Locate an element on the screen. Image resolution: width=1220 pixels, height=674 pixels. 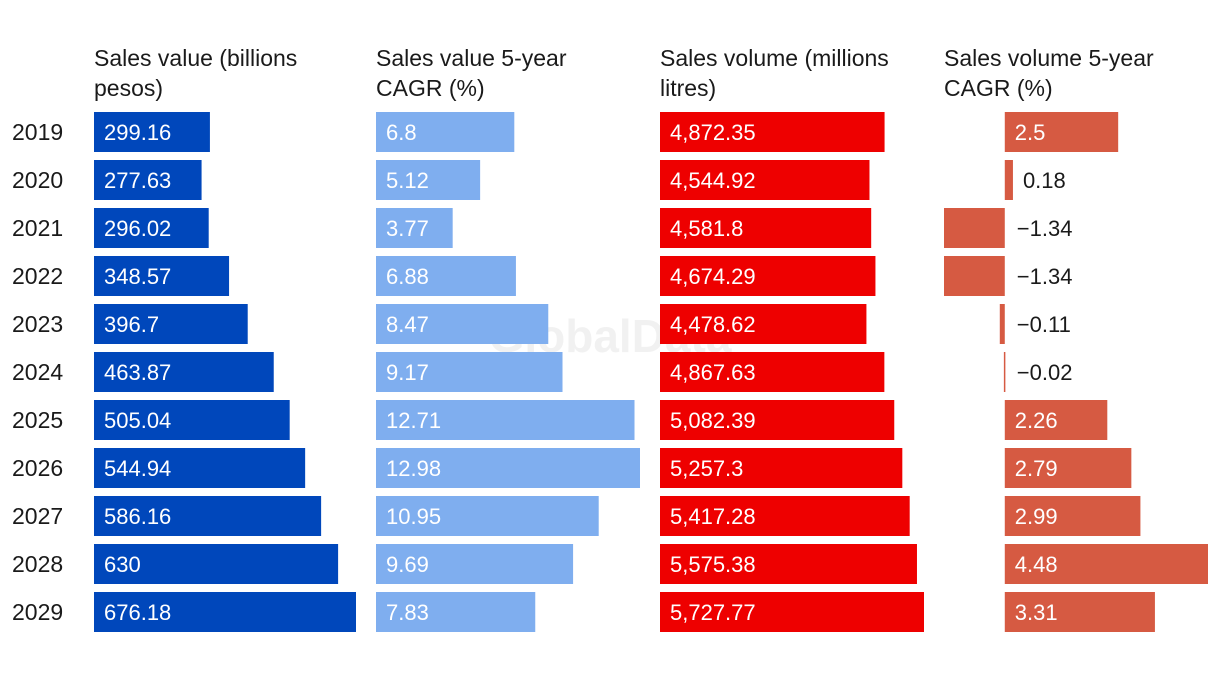
bar-s4-2026 is located at coordinates (1068, 468).